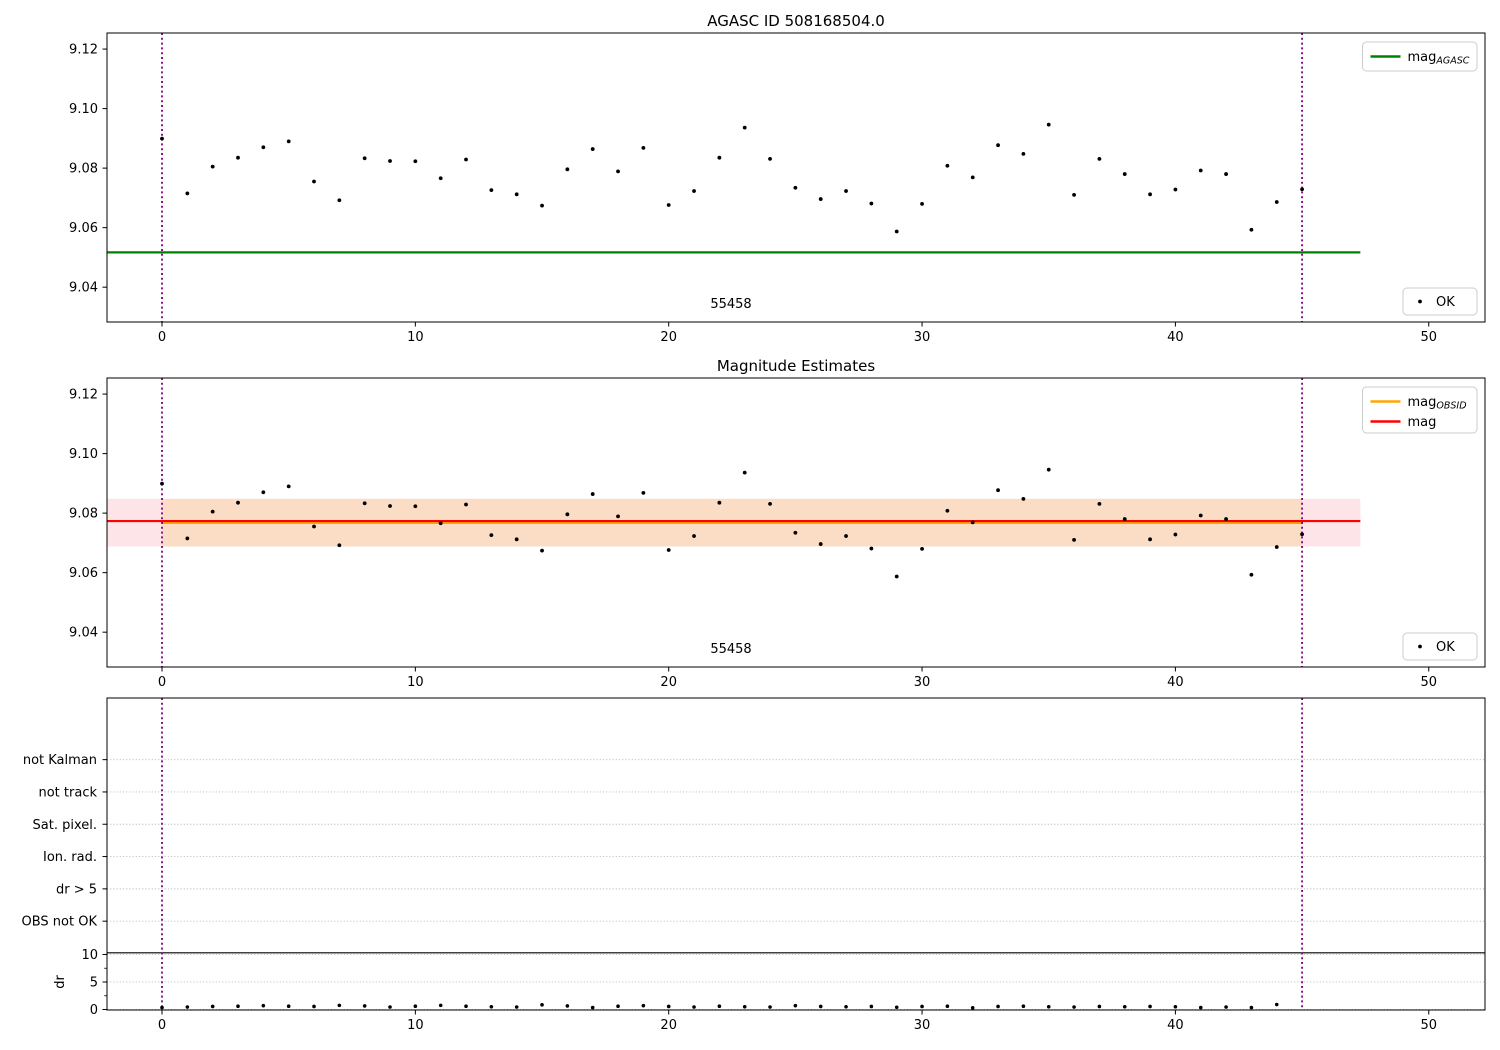 The height and width of the screenshot is (1050, 1500). Describe the element at coordinates (94, 1010) in the screenshot. I see `dr-tick-label: 0` at that location.